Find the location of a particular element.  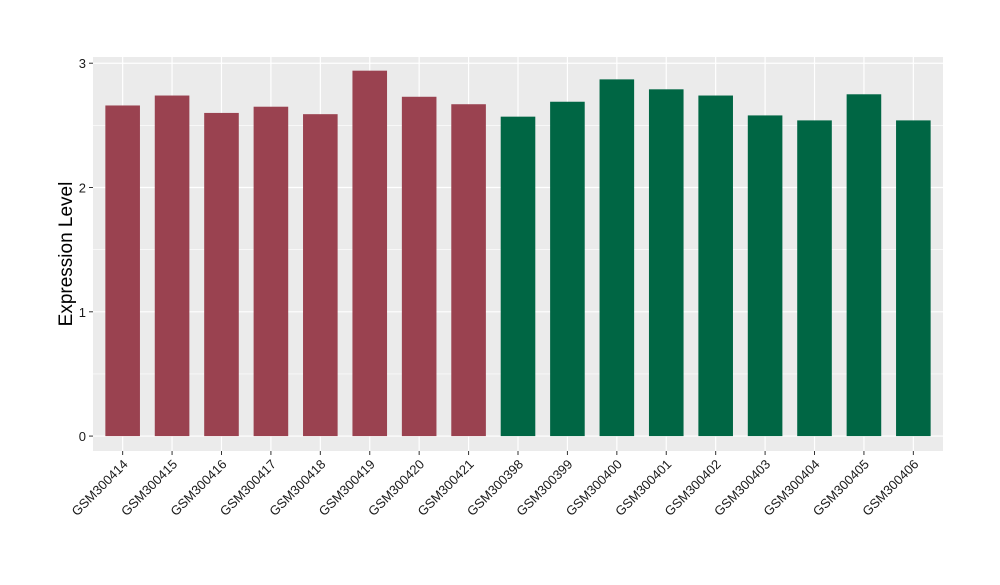

y-tick-label: 2 is located at coordinates (82, 188).